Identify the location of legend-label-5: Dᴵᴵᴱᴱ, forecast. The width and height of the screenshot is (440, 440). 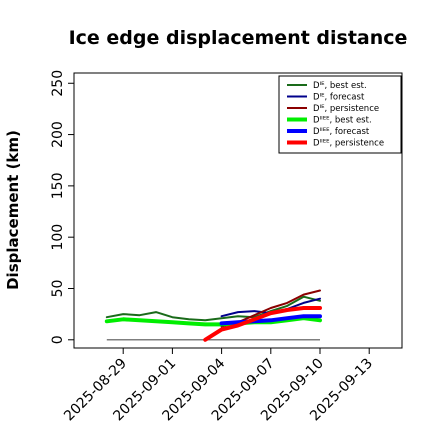
(341, 132).